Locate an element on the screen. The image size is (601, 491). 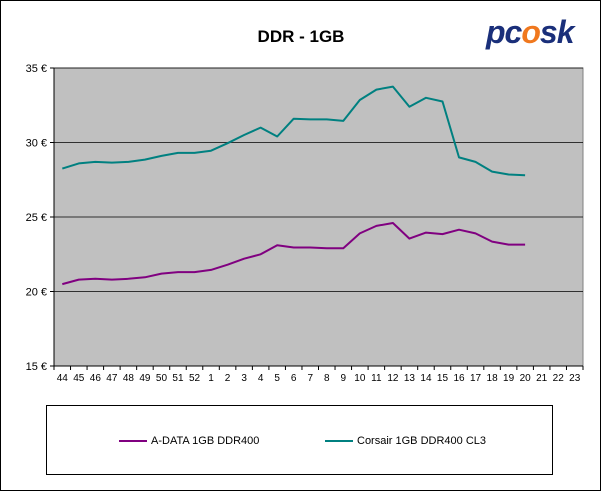
xtick-label-8: 8 is located at coordinates (327, 378).